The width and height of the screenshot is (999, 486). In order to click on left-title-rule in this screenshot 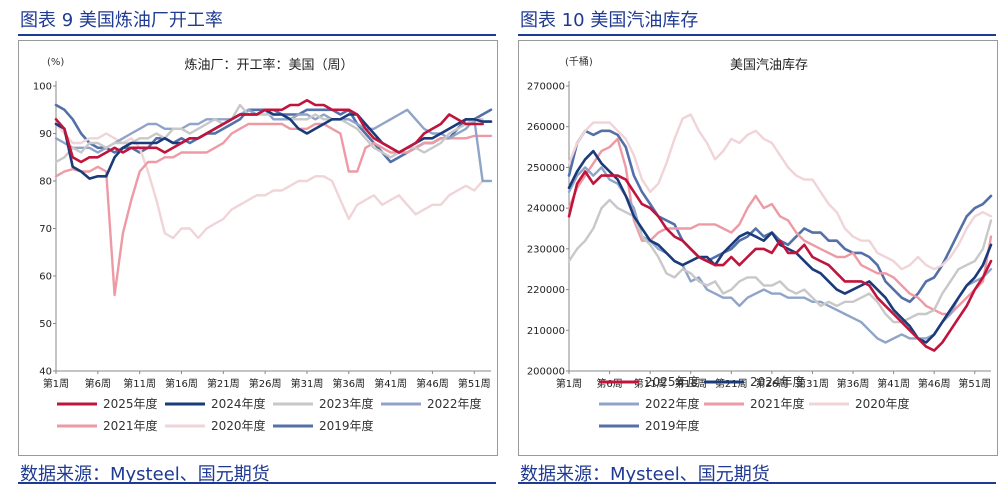, I will do `click(257, 35)`.